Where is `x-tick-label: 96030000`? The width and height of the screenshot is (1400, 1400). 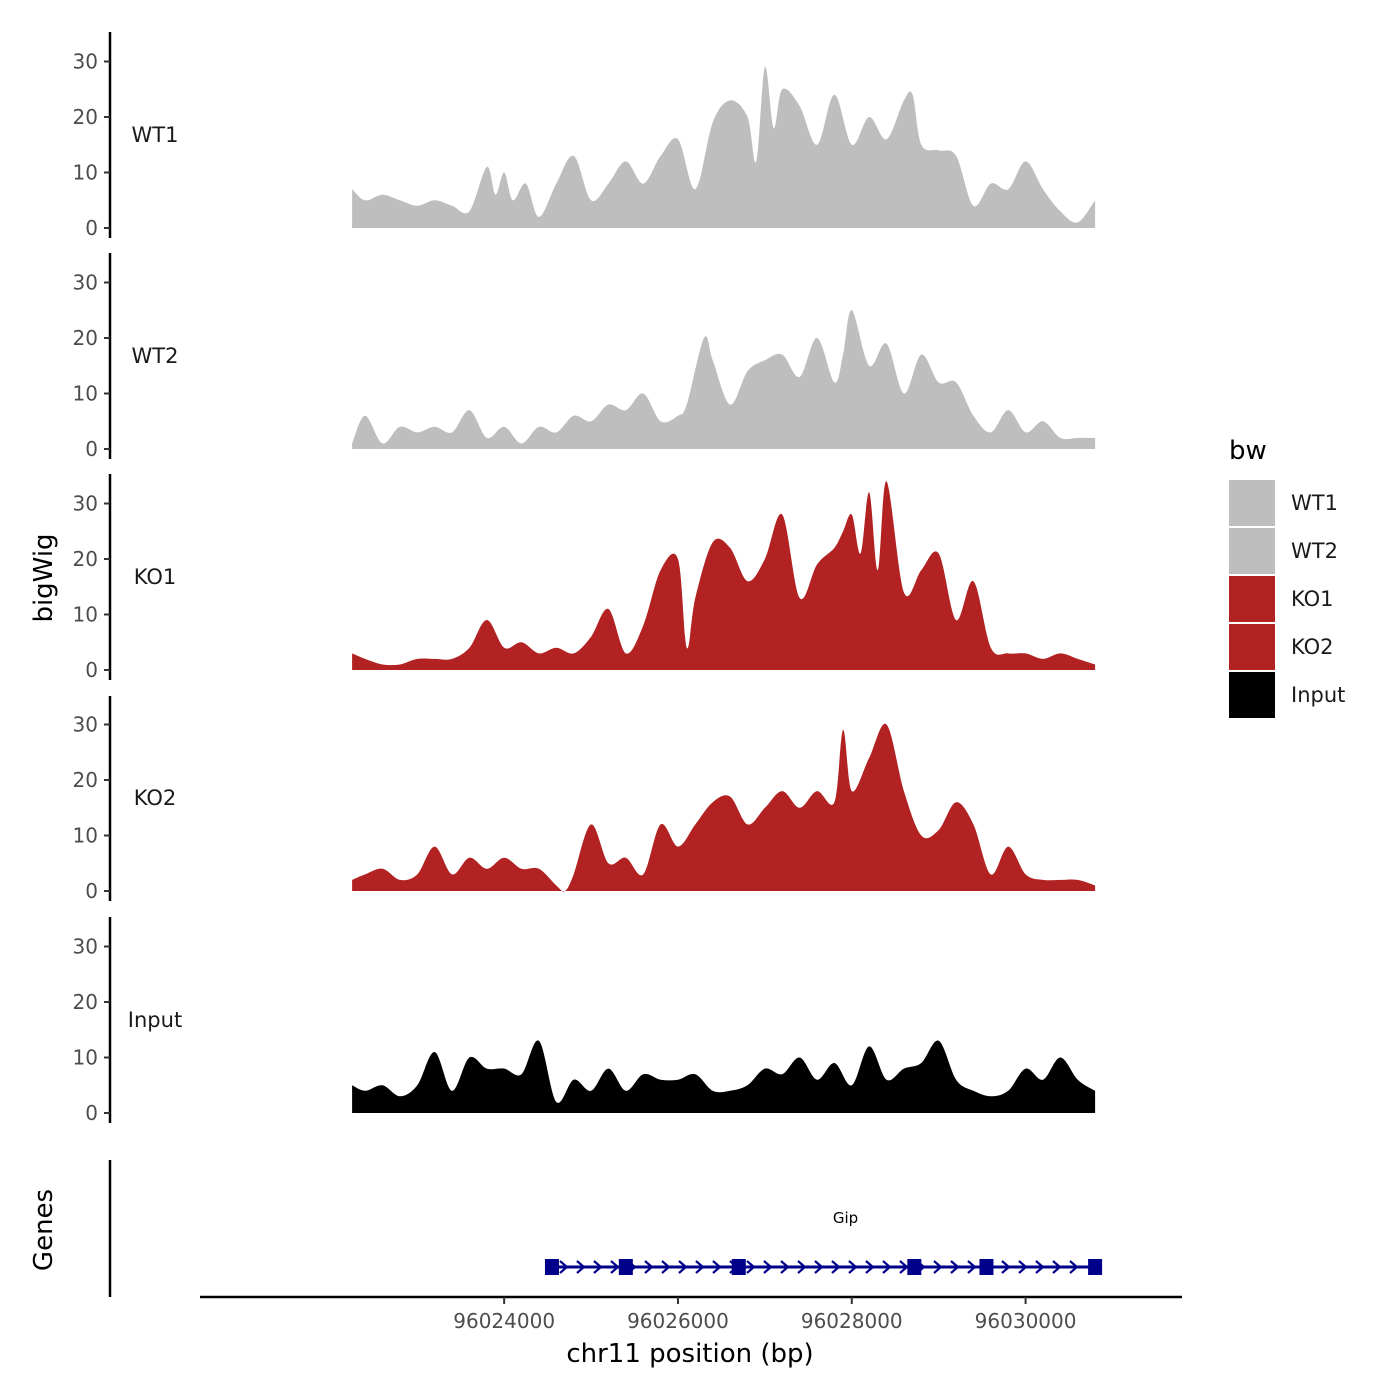
x-tick-label: 96030000 is located at coordinates (1026, 1321).